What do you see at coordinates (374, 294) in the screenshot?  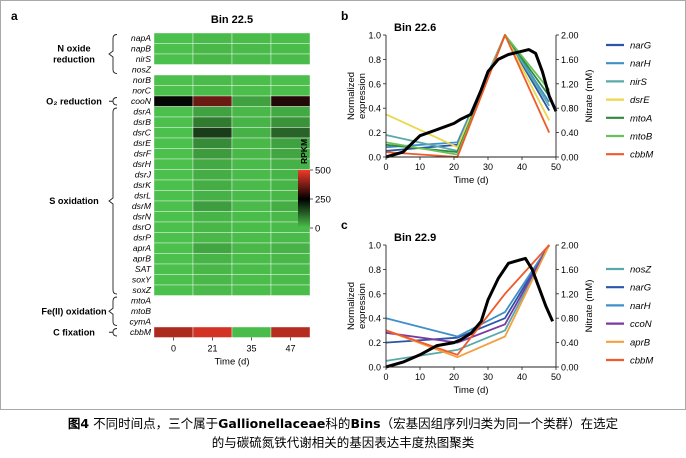 I see `bin229-y-tick-label: 0.6` at bounding box center [374, 294].